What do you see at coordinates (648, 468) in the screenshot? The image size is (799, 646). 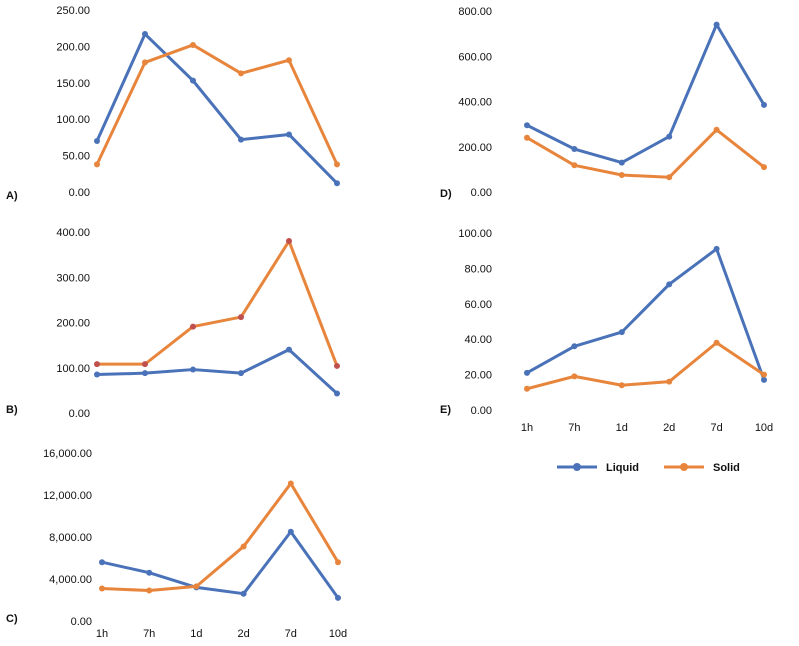 I see `legend: Liquid Solid` at bounding box center [648, 468].